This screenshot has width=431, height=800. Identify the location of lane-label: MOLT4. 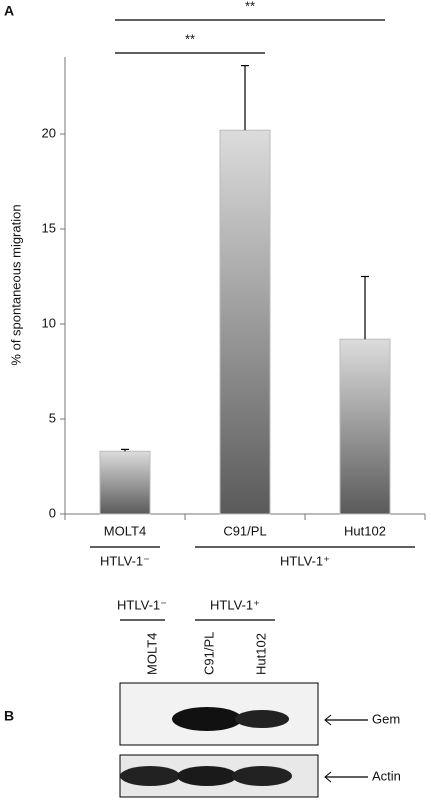
(151, 654).